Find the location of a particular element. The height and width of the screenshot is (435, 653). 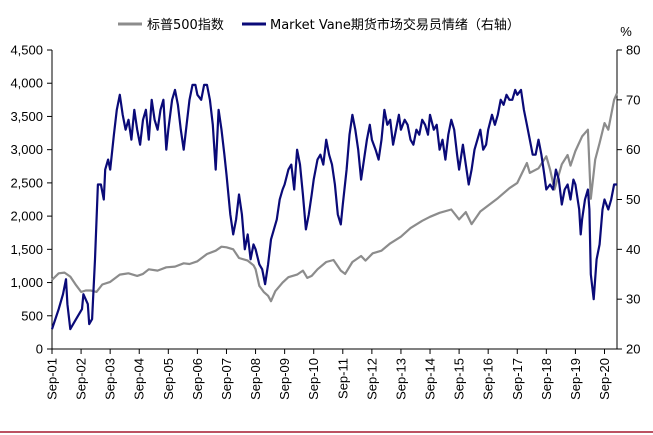

x-tick-label: Sep-18 is located at coordinates (546, 379).